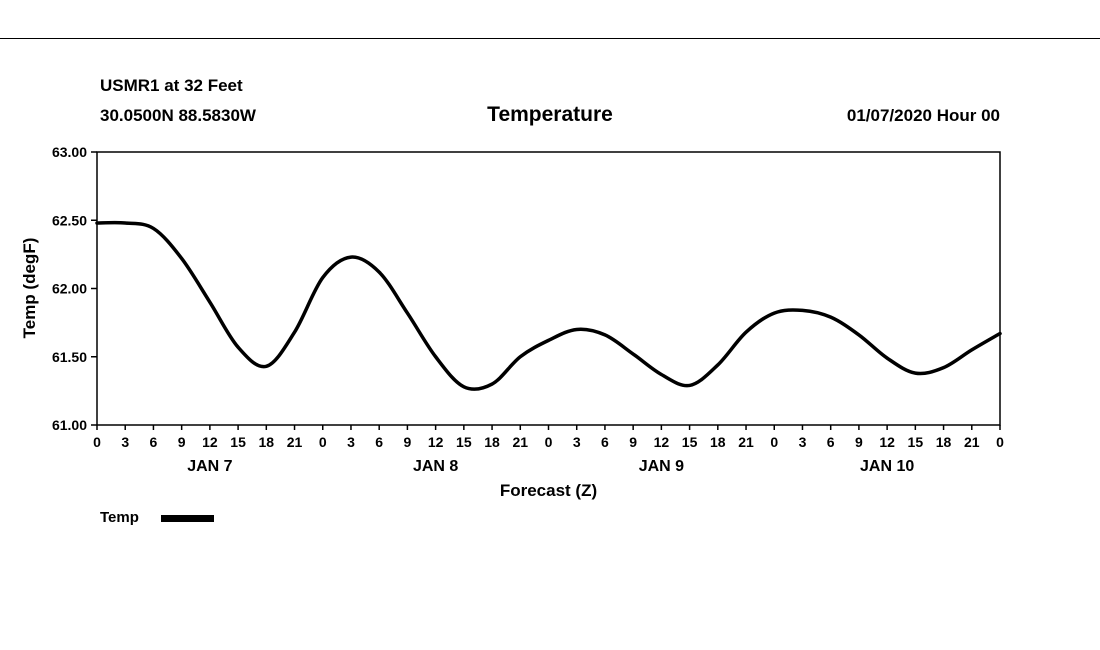  What do you see at coordinates (69, 220) in the screenshot?
I see `y-tick-label: 62.50` at bounding box center [69, 220].